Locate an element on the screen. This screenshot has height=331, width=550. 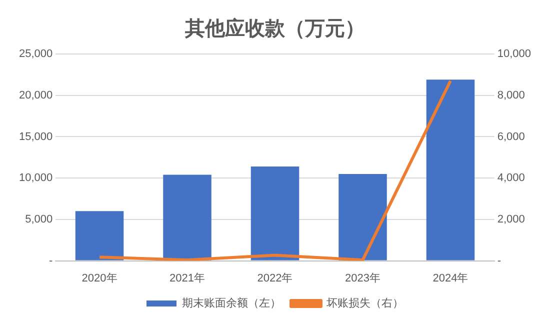
y2-tick-label: 2,000 is located at coordinates (511, 219).